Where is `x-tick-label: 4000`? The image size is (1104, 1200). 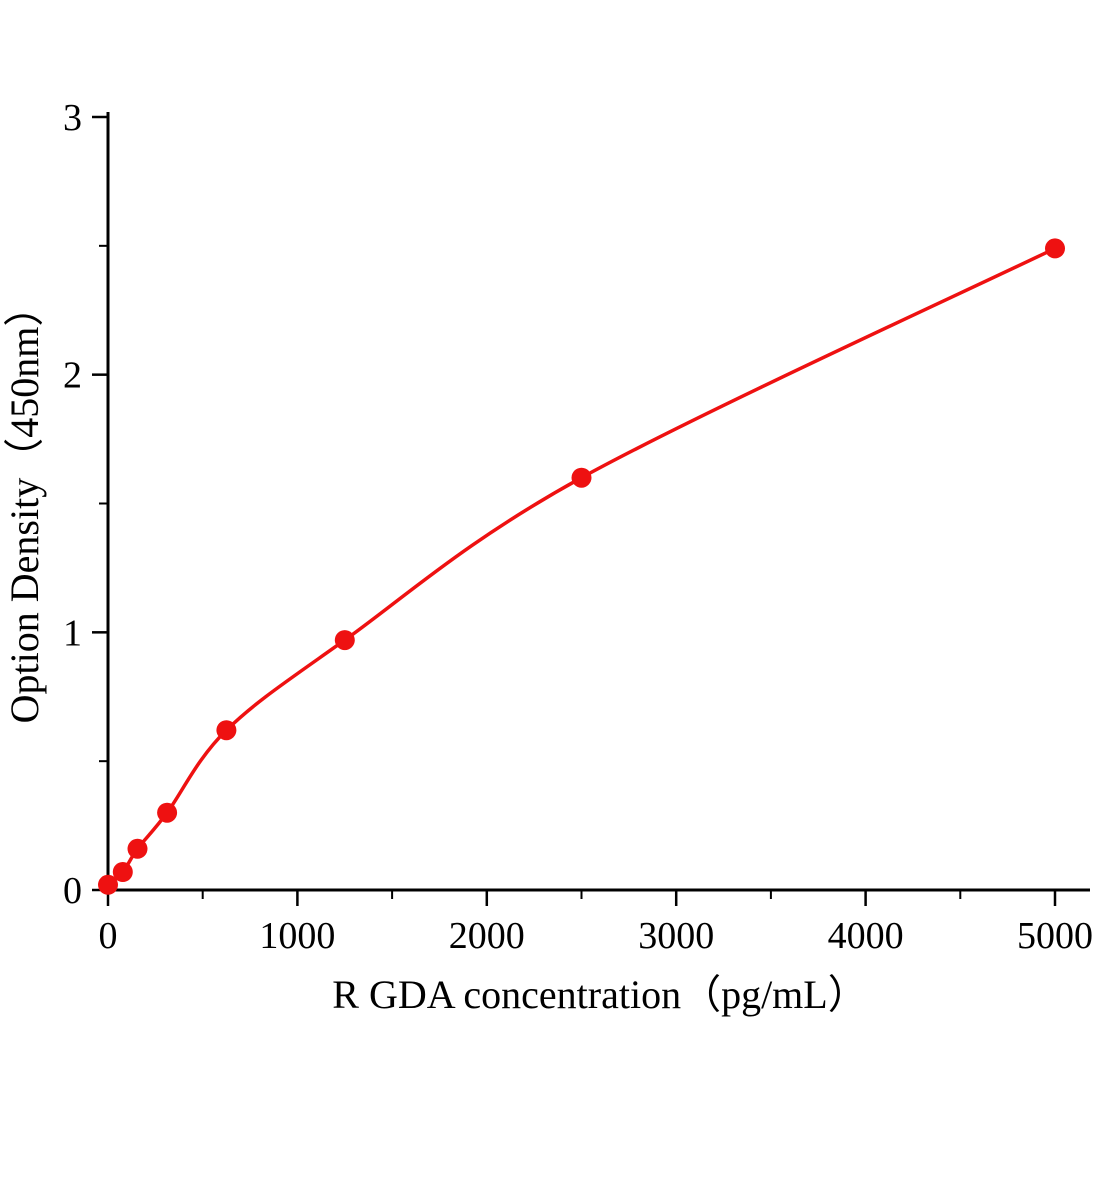
x-tick-label: 4000 is located at coordinates (866, 936).